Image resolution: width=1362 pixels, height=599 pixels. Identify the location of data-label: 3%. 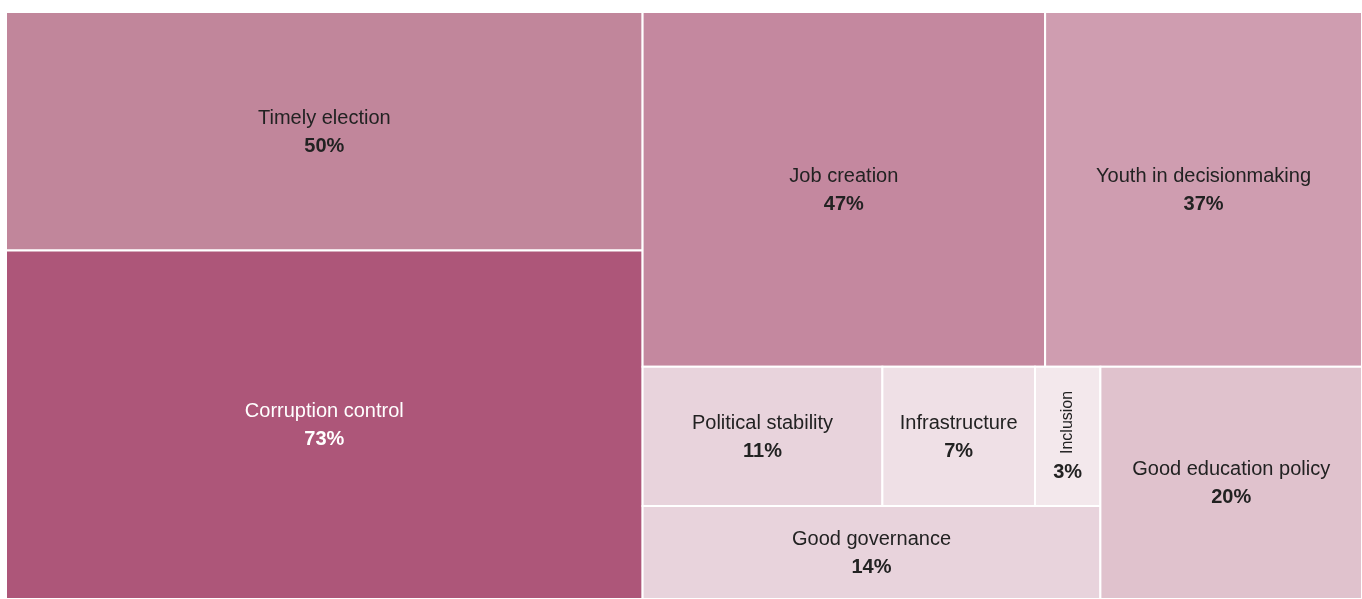
(1068, 470).